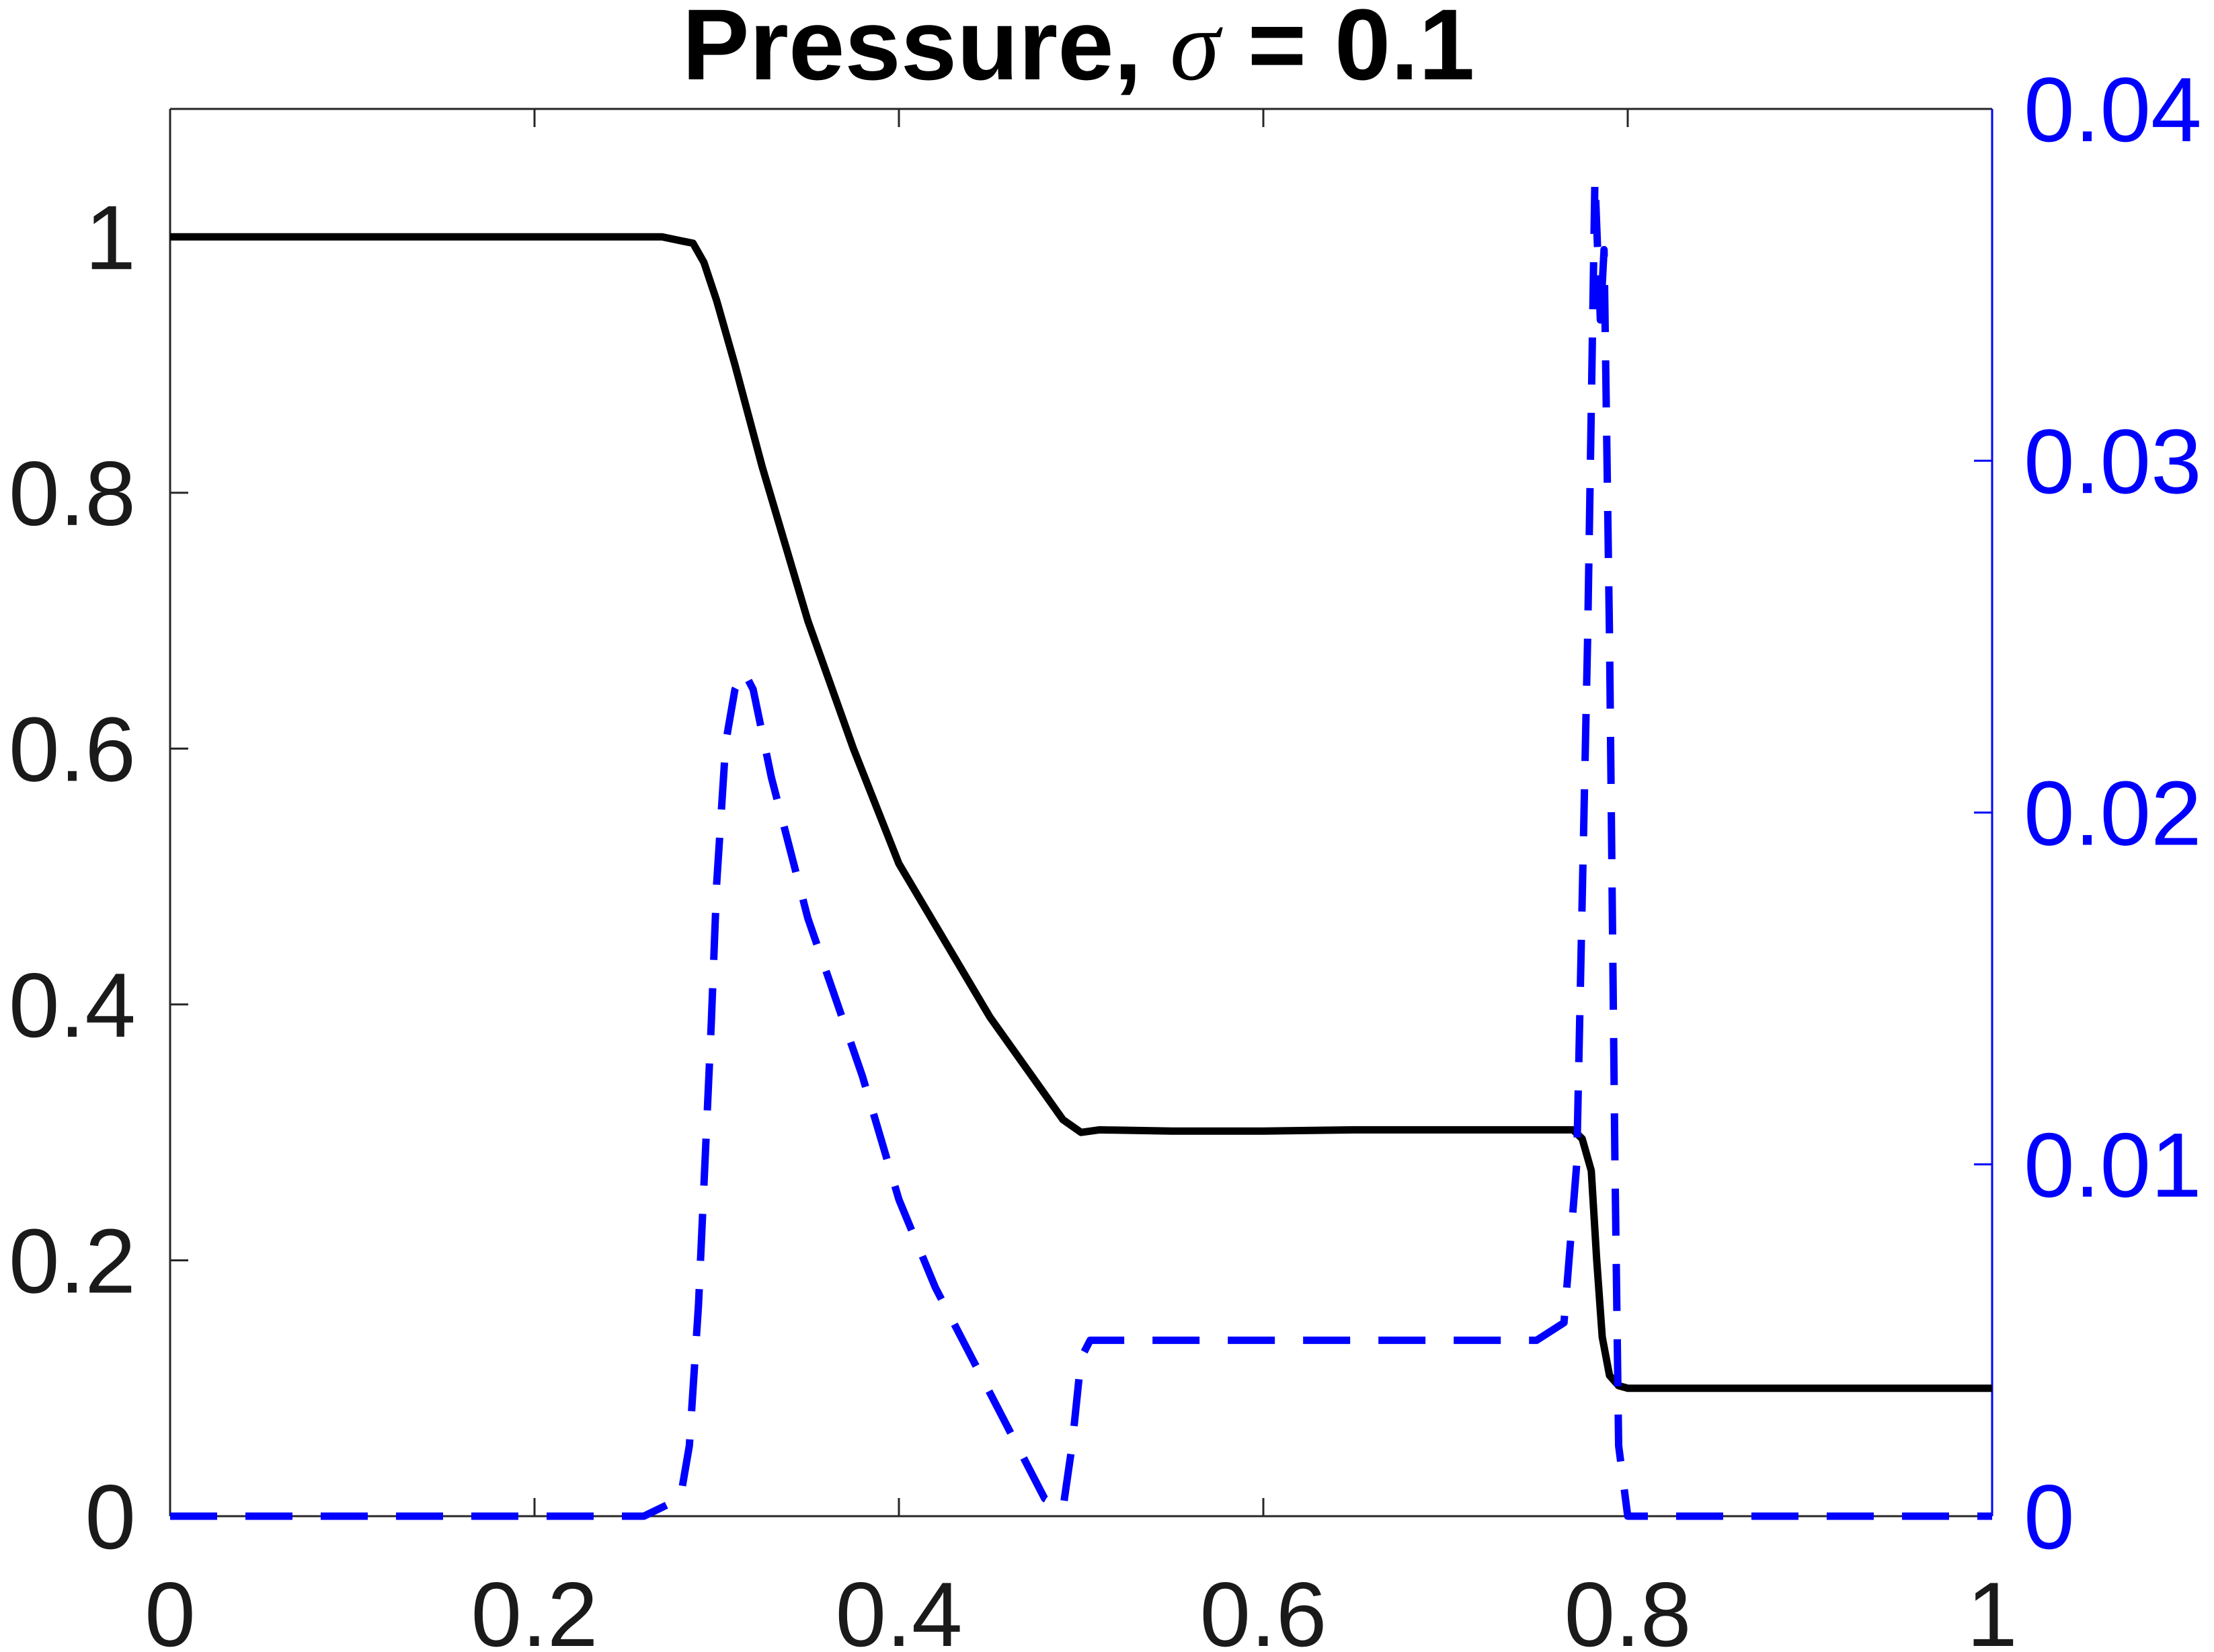 The height and width of the screenshot is (1652, 2214). Describe the element at coordinates (72, 1005) in the screenshot. I see `y-left-tick-label: 0.4` at that location.